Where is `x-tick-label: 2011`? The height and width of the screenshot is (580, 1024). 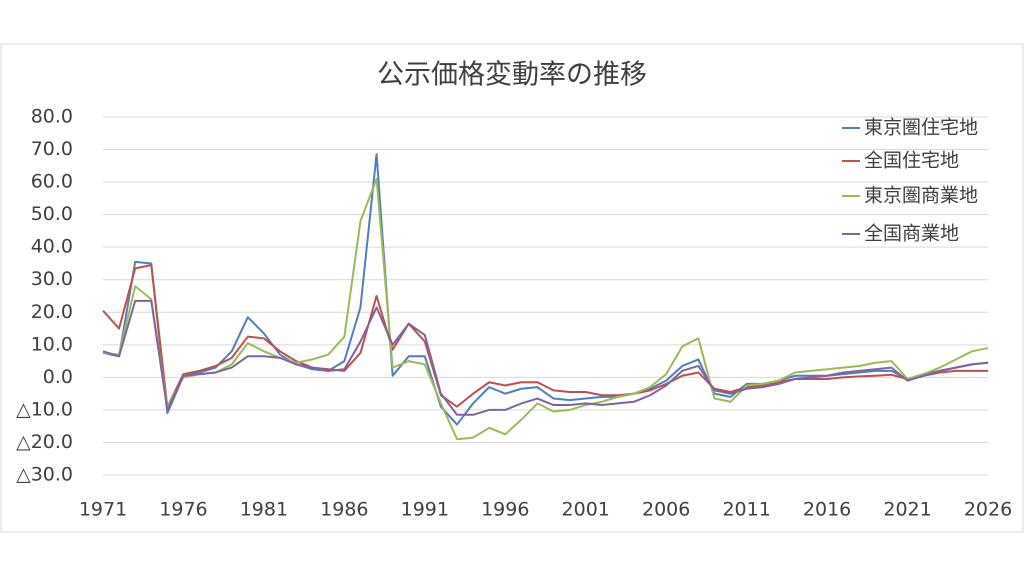 x-tick-label: 2011 is located at coordinates (746, 510).